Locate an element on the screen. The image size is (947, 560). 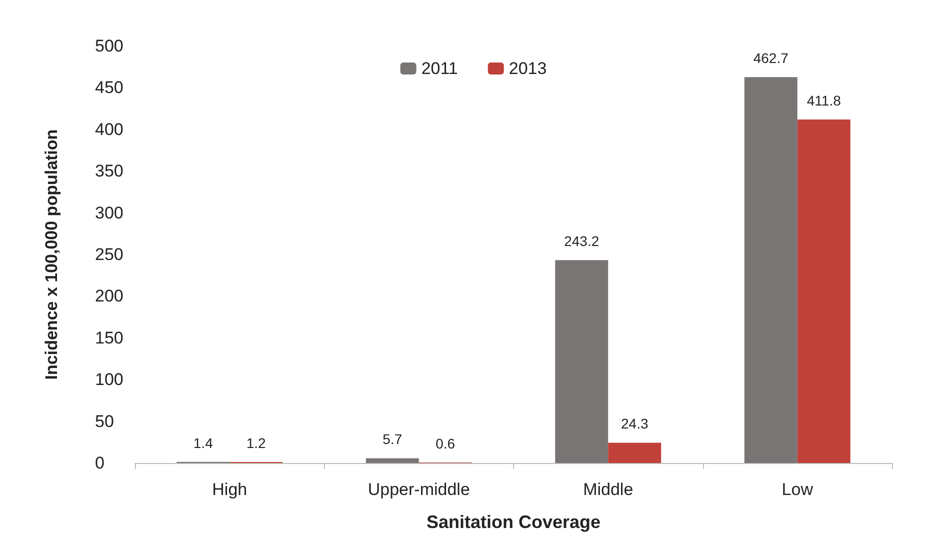
y-tick-label: 100 is located at coordinates (109, 380).